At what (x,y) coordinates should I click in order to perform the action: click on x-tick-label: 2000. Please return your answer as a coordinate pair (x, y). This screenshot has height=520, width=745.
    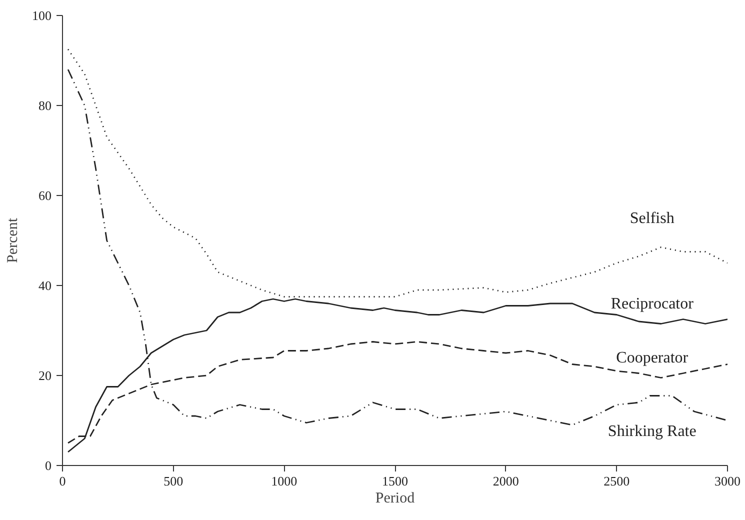
    Looking at the image, I should click on (505, 481).